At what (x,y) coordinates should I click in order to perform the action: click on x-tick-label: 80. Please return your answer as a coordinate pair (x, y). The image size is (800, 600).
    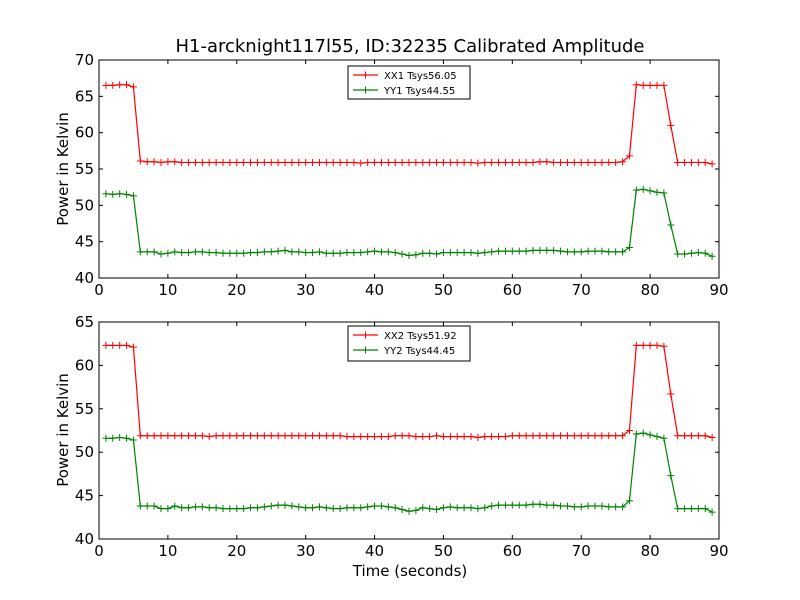
    Looking at the image, I should click on (650, 551).